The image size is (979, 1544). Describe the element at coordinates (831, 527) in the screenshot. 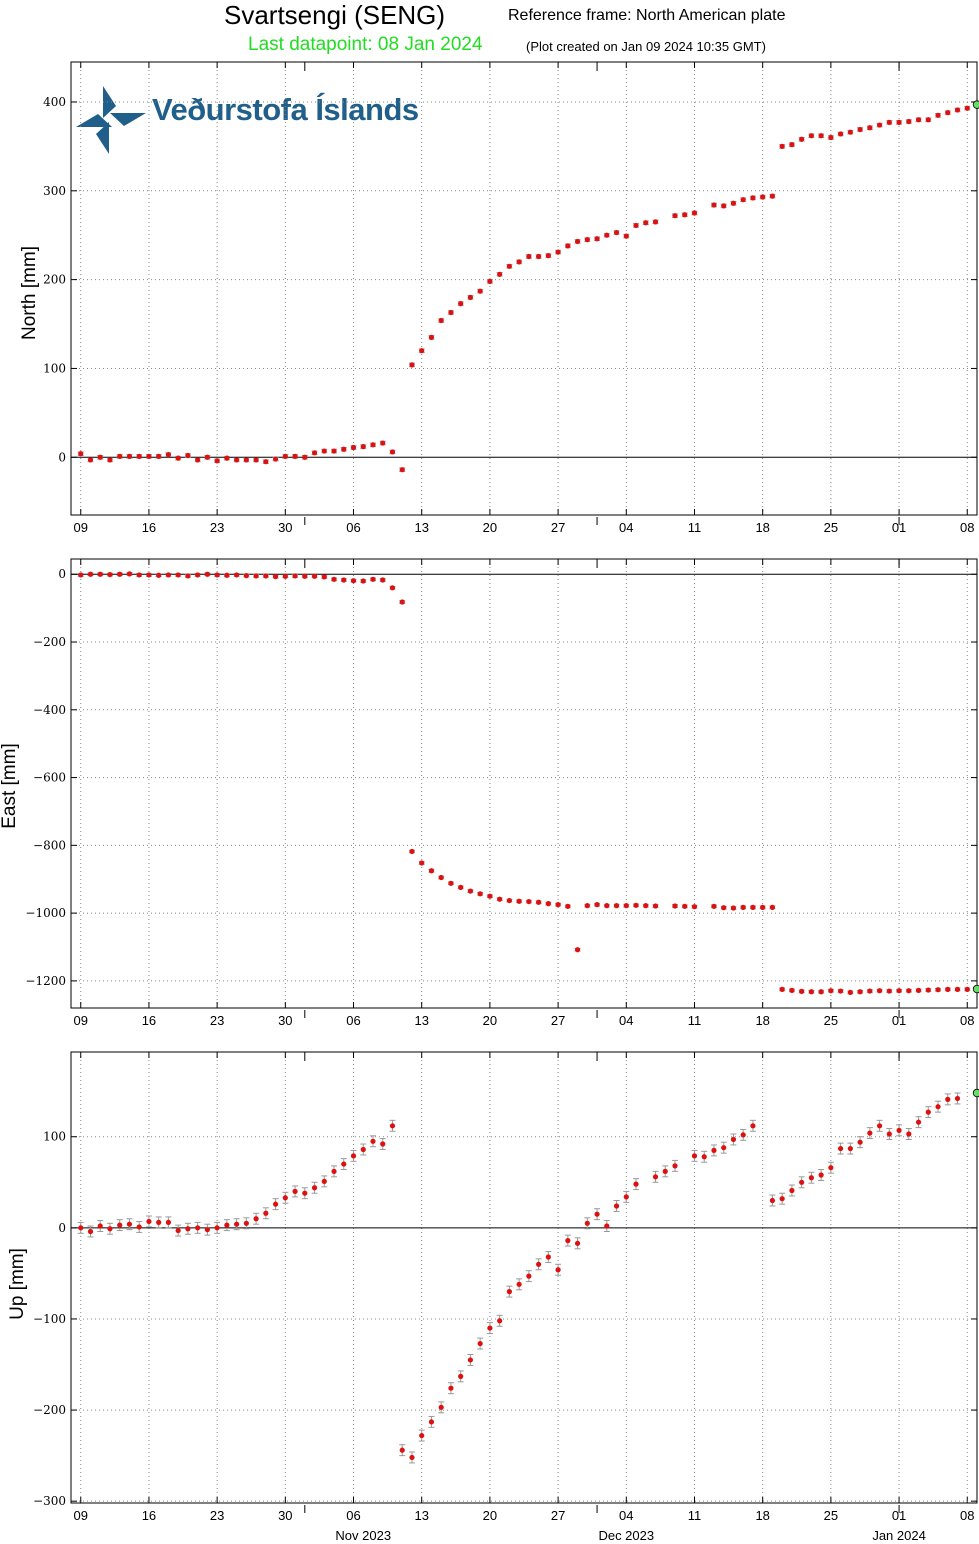

I see `x-tick-label: 25` at that location.